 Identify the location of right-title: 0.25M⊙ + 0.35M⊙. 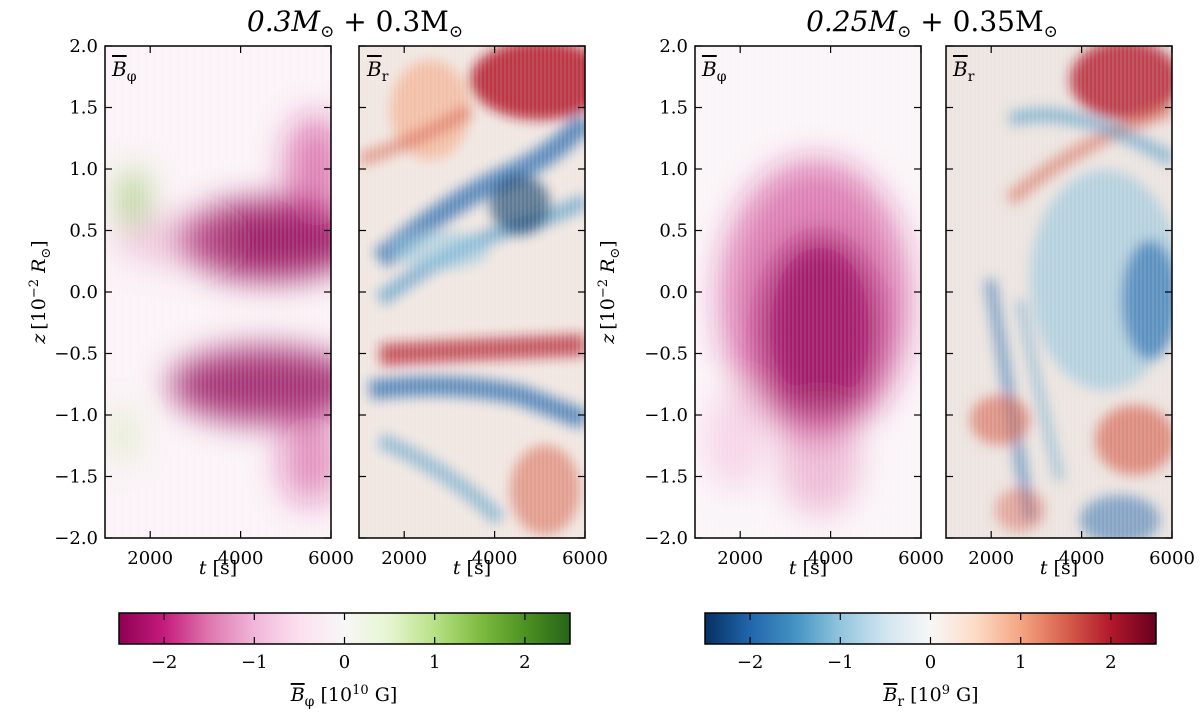
(932, 23).